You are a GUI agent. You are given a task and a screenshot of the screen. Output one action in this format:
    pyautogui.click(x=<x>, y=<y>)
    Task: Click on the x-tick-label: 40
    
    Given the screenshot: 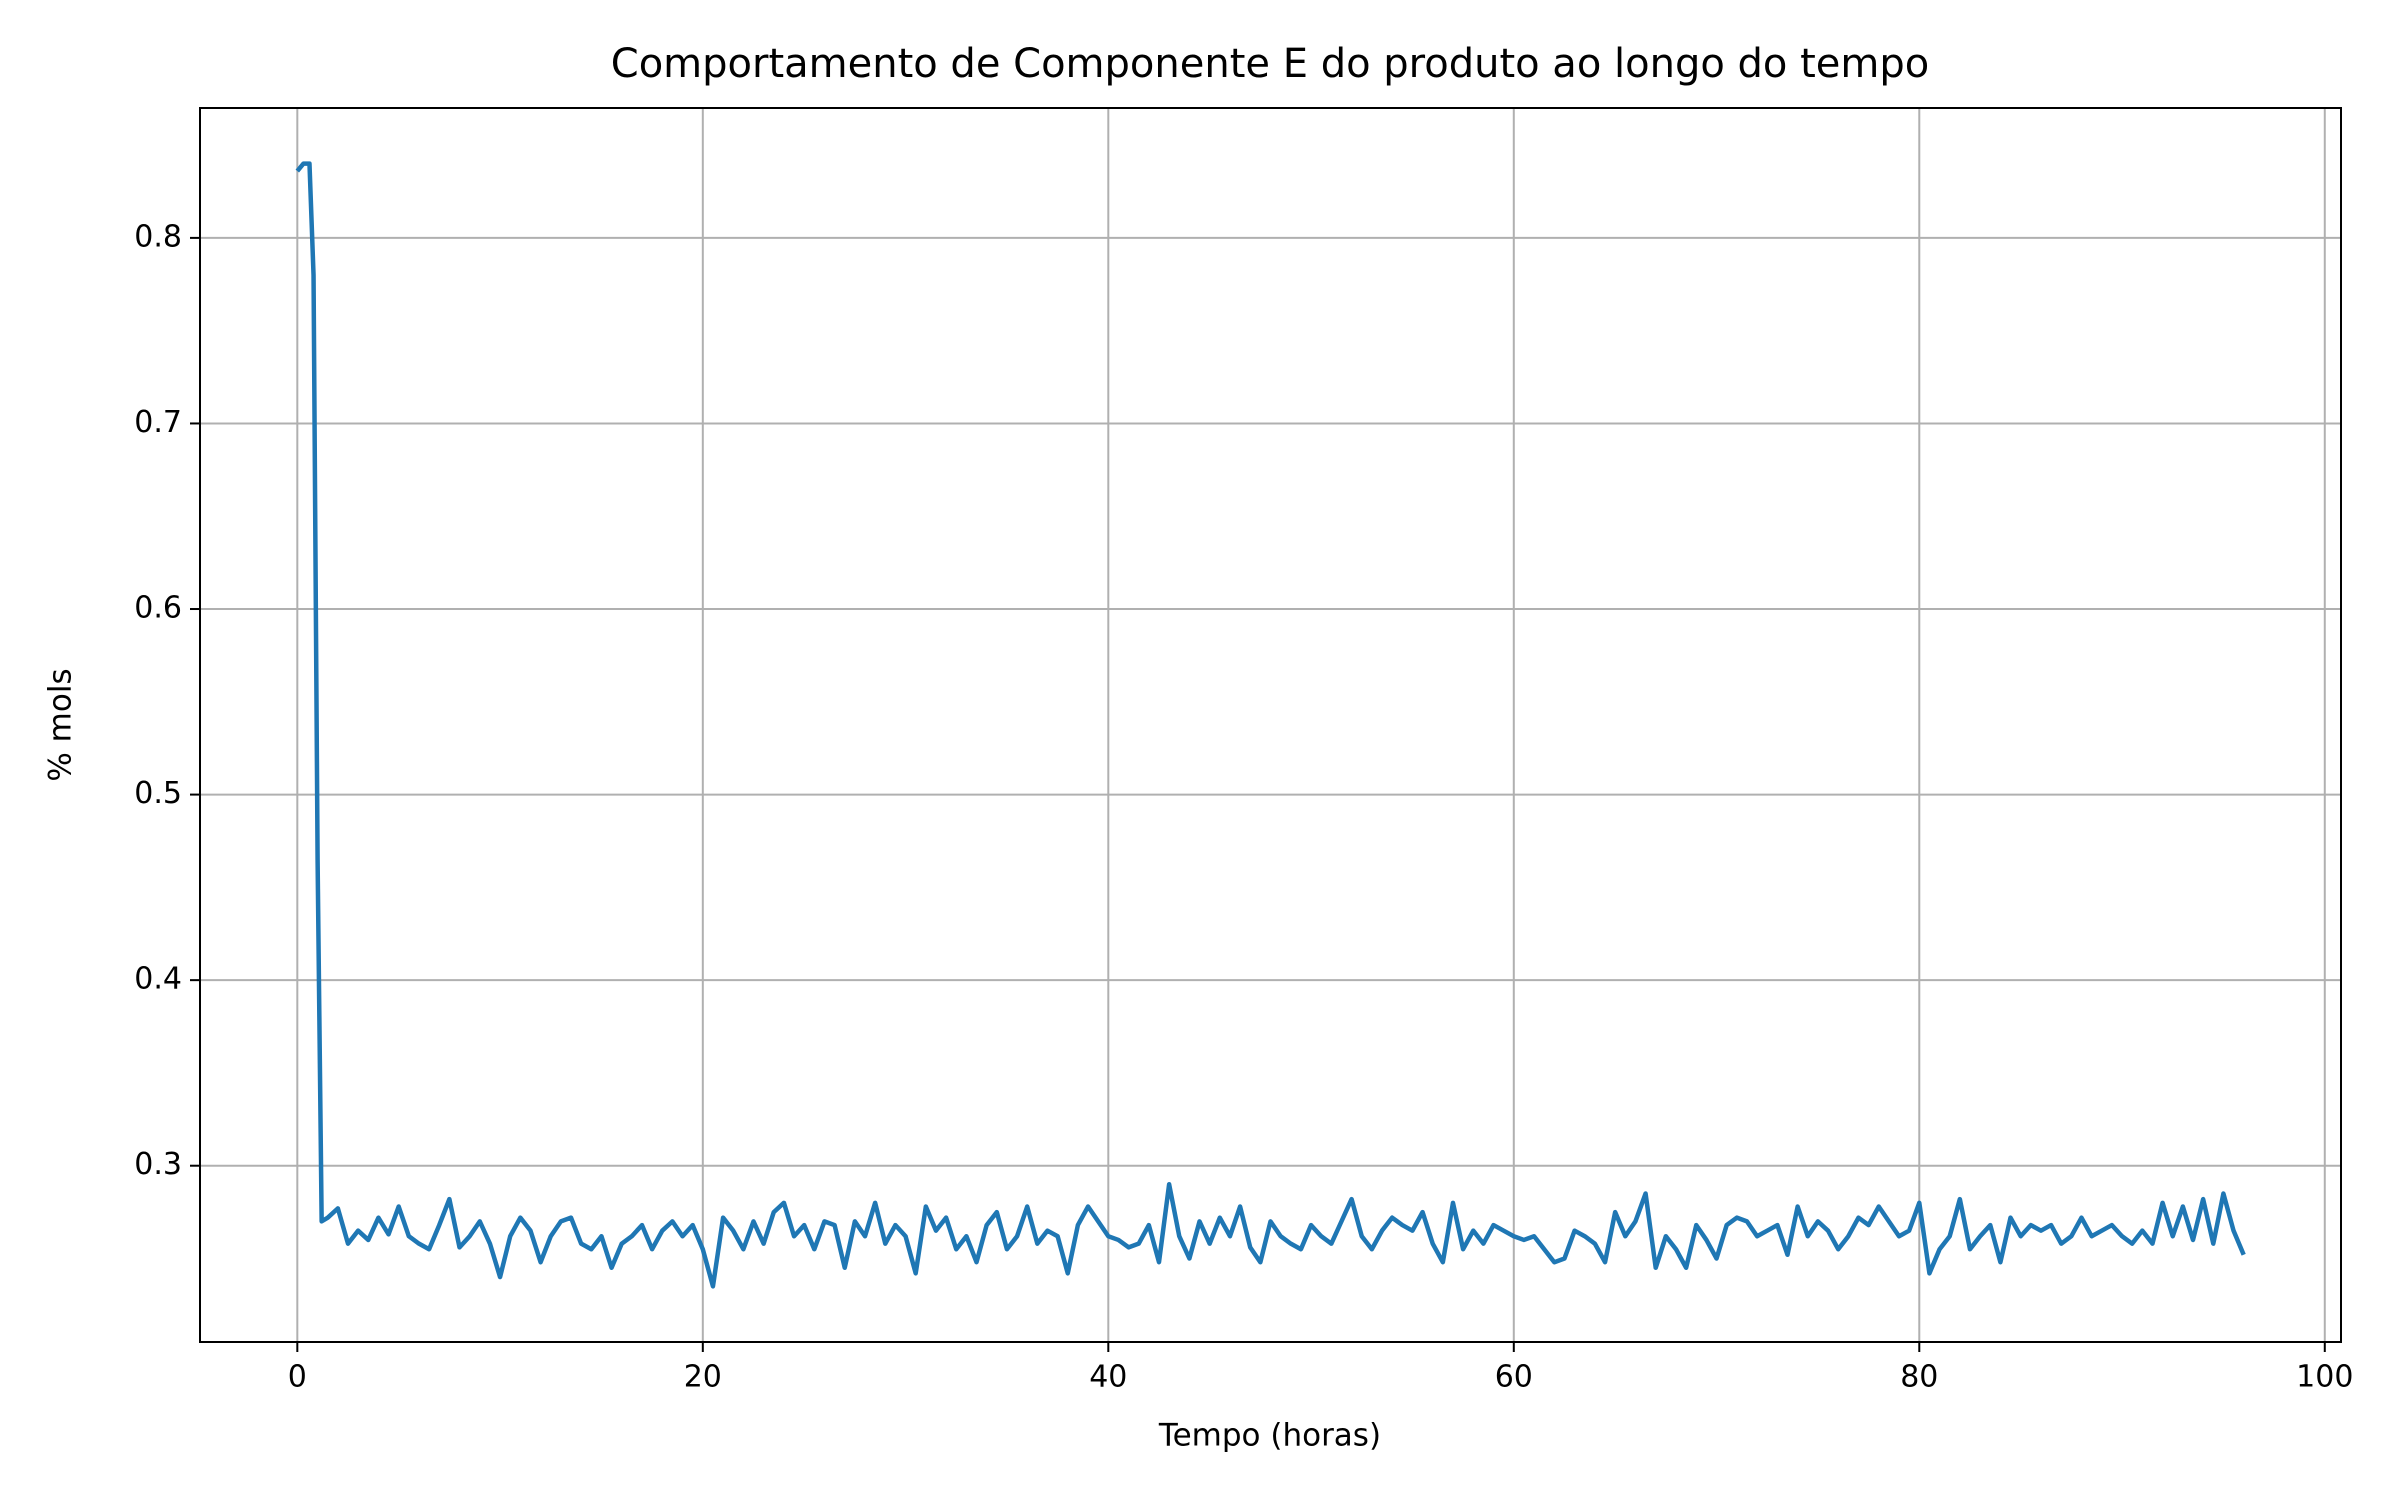 What is the action you would take?
    pyautogui.click(x=1108, y=1377)
    